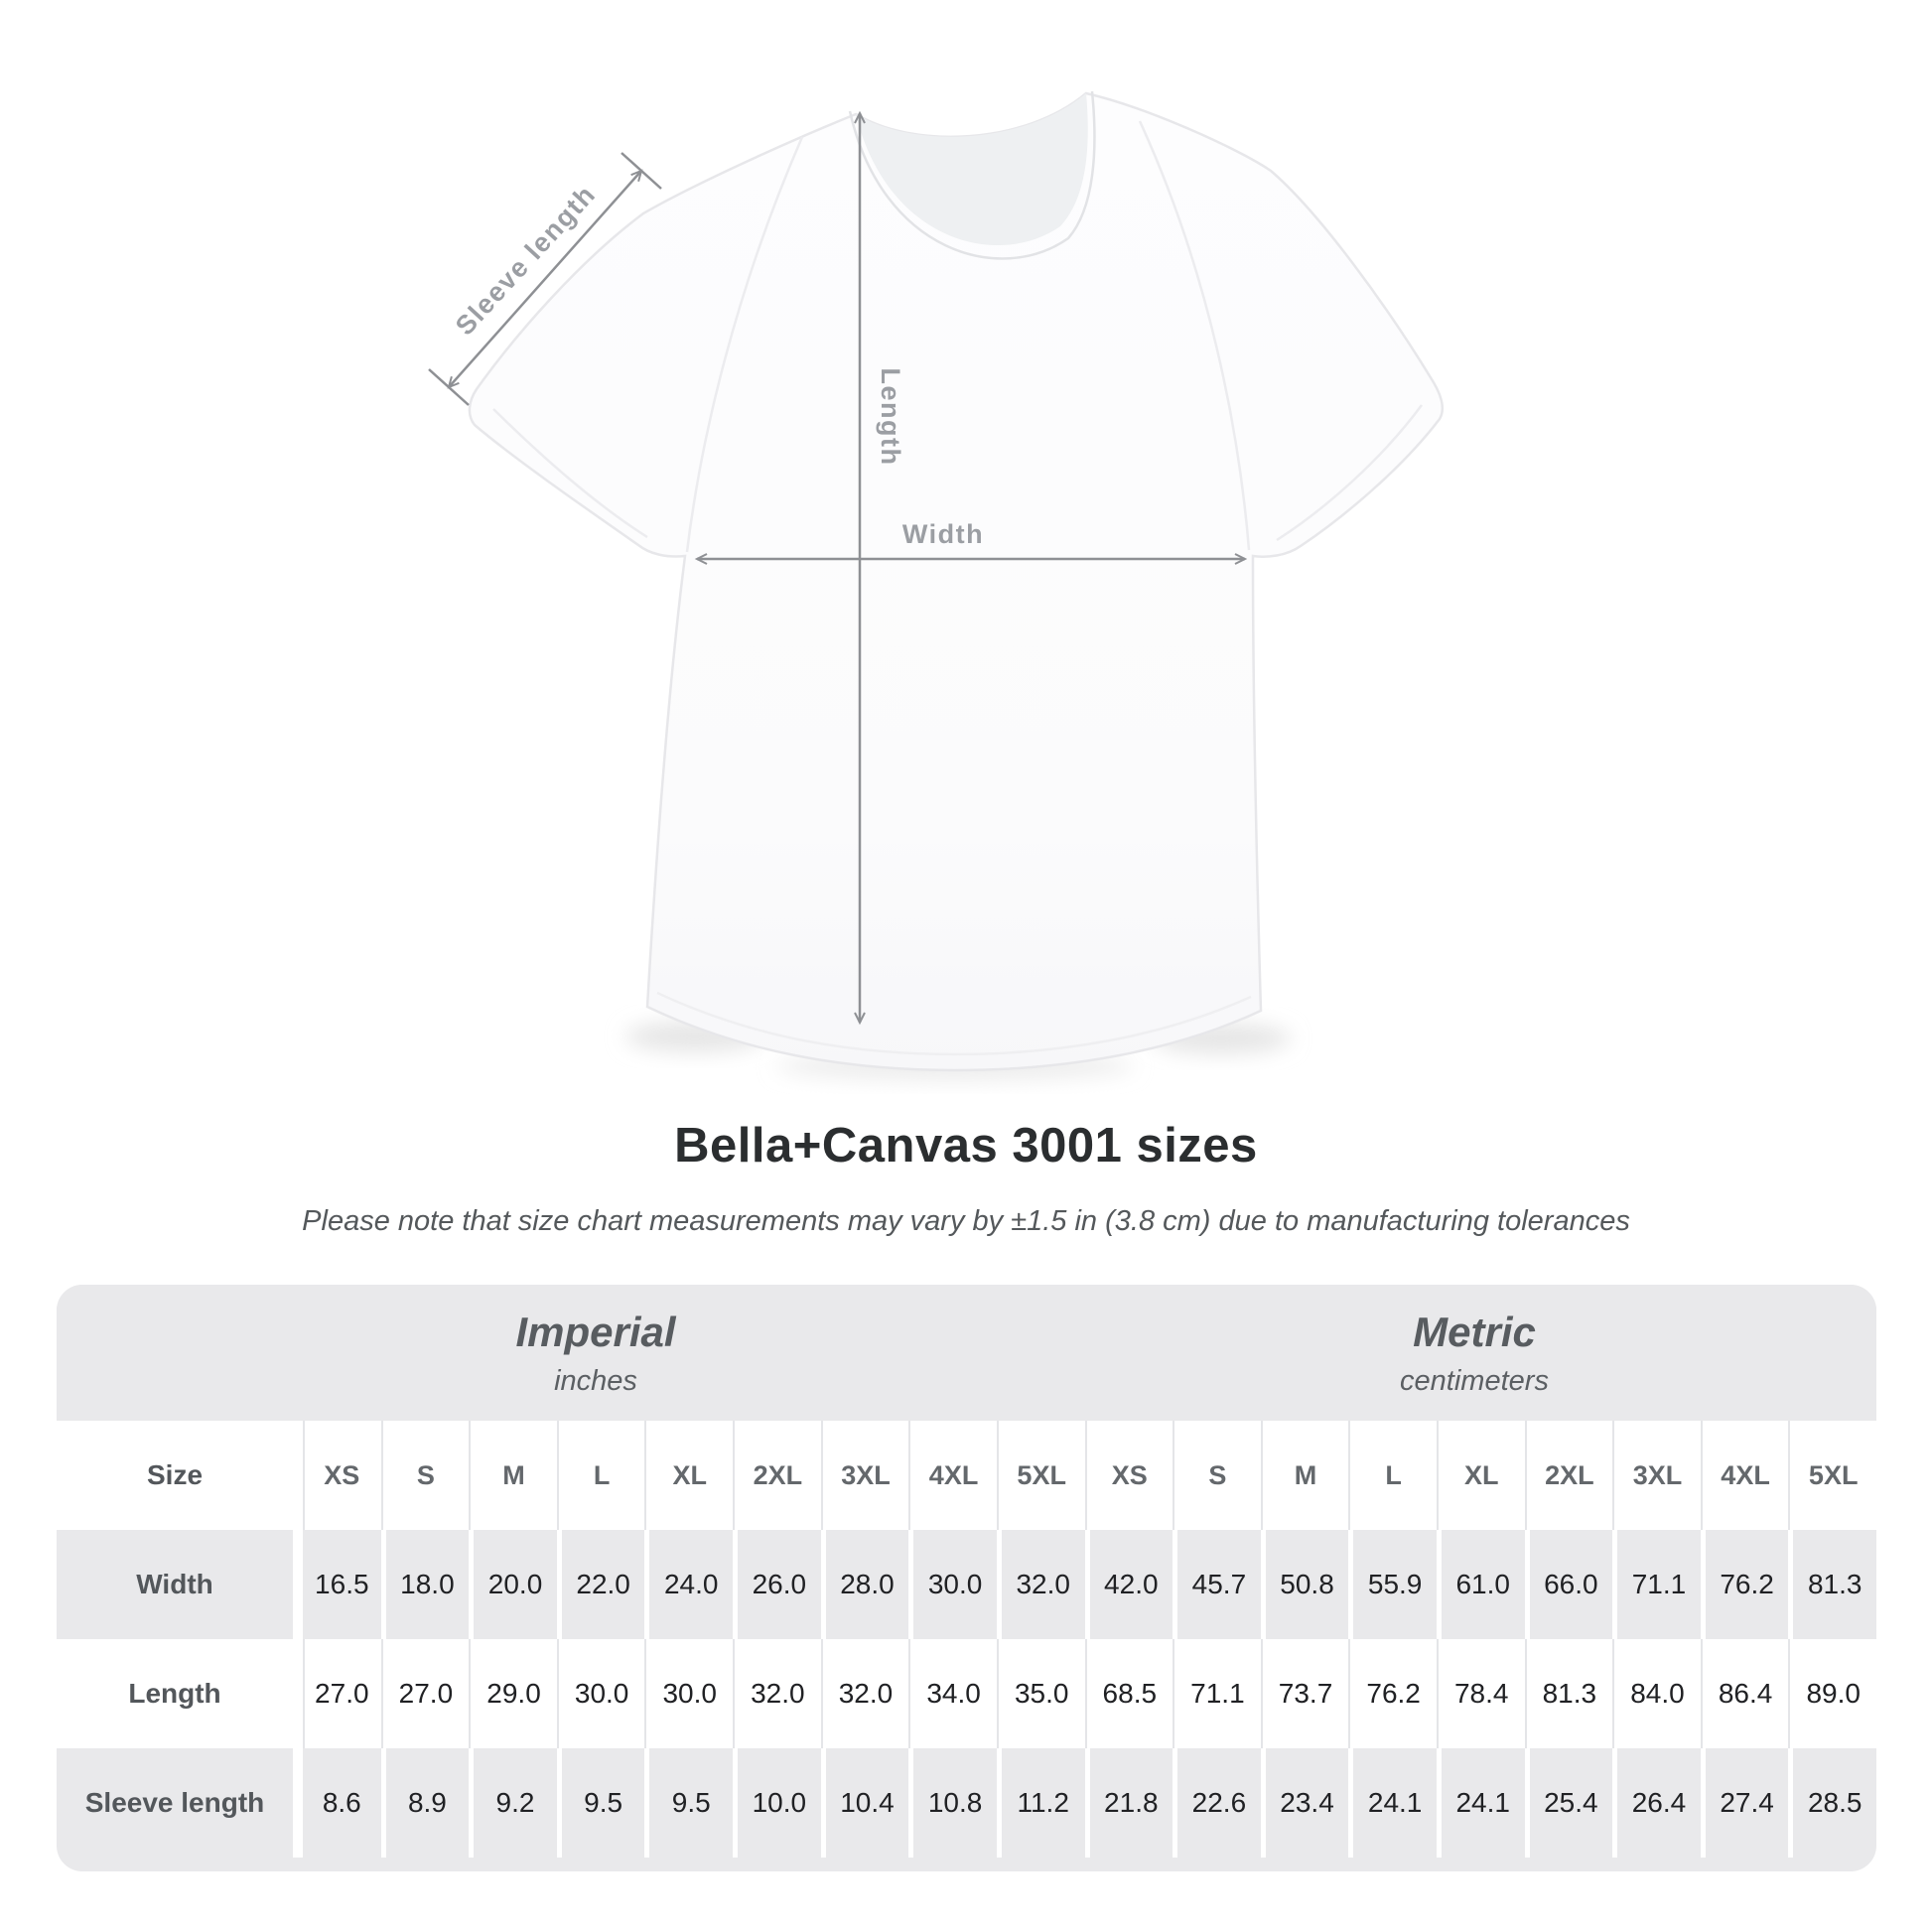 This screenshot has height=1932, width=1932. I want to click on table-cell: 16.5, so click(337, 1584).